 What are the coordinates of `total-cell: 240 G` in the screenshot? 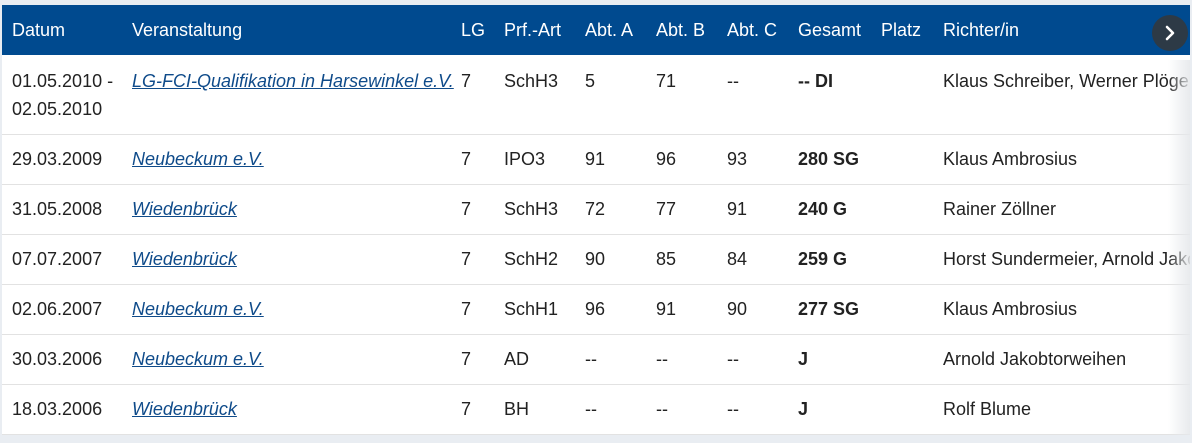 It's located at (829, 209).